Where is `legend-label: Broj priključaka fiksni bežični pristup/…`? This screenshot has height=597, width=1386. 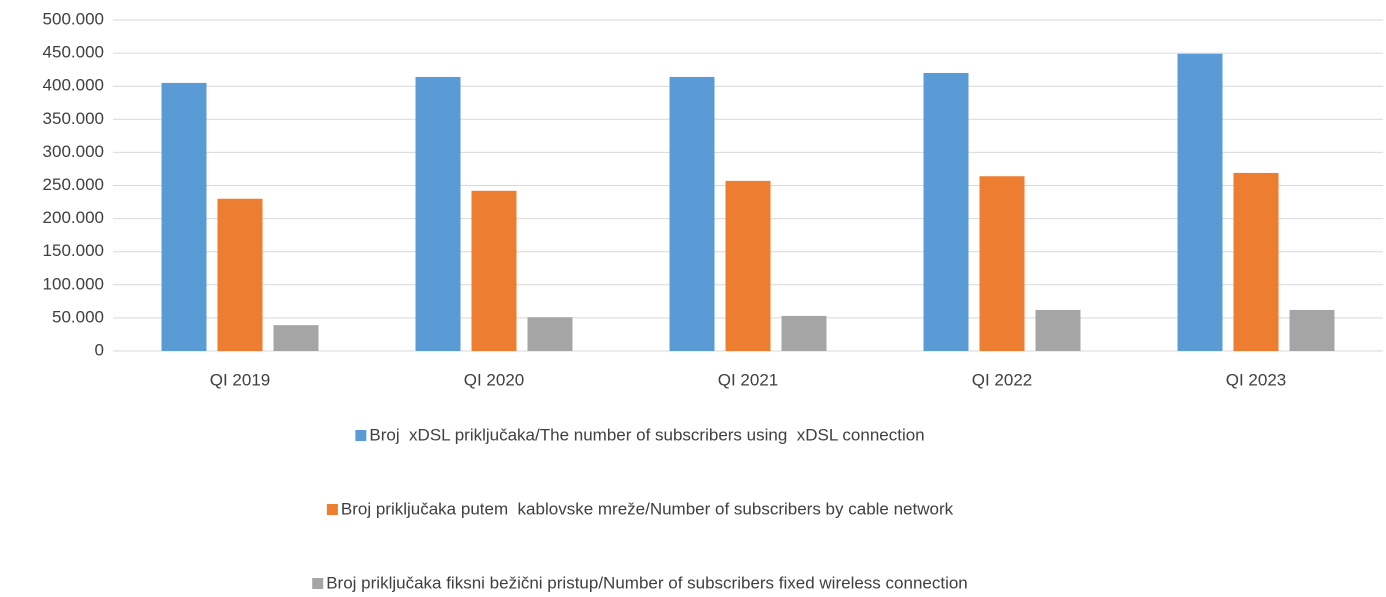
legend-label: Broj priključaka fiksni bežični pristup/… is located at coordinates (647, 582).